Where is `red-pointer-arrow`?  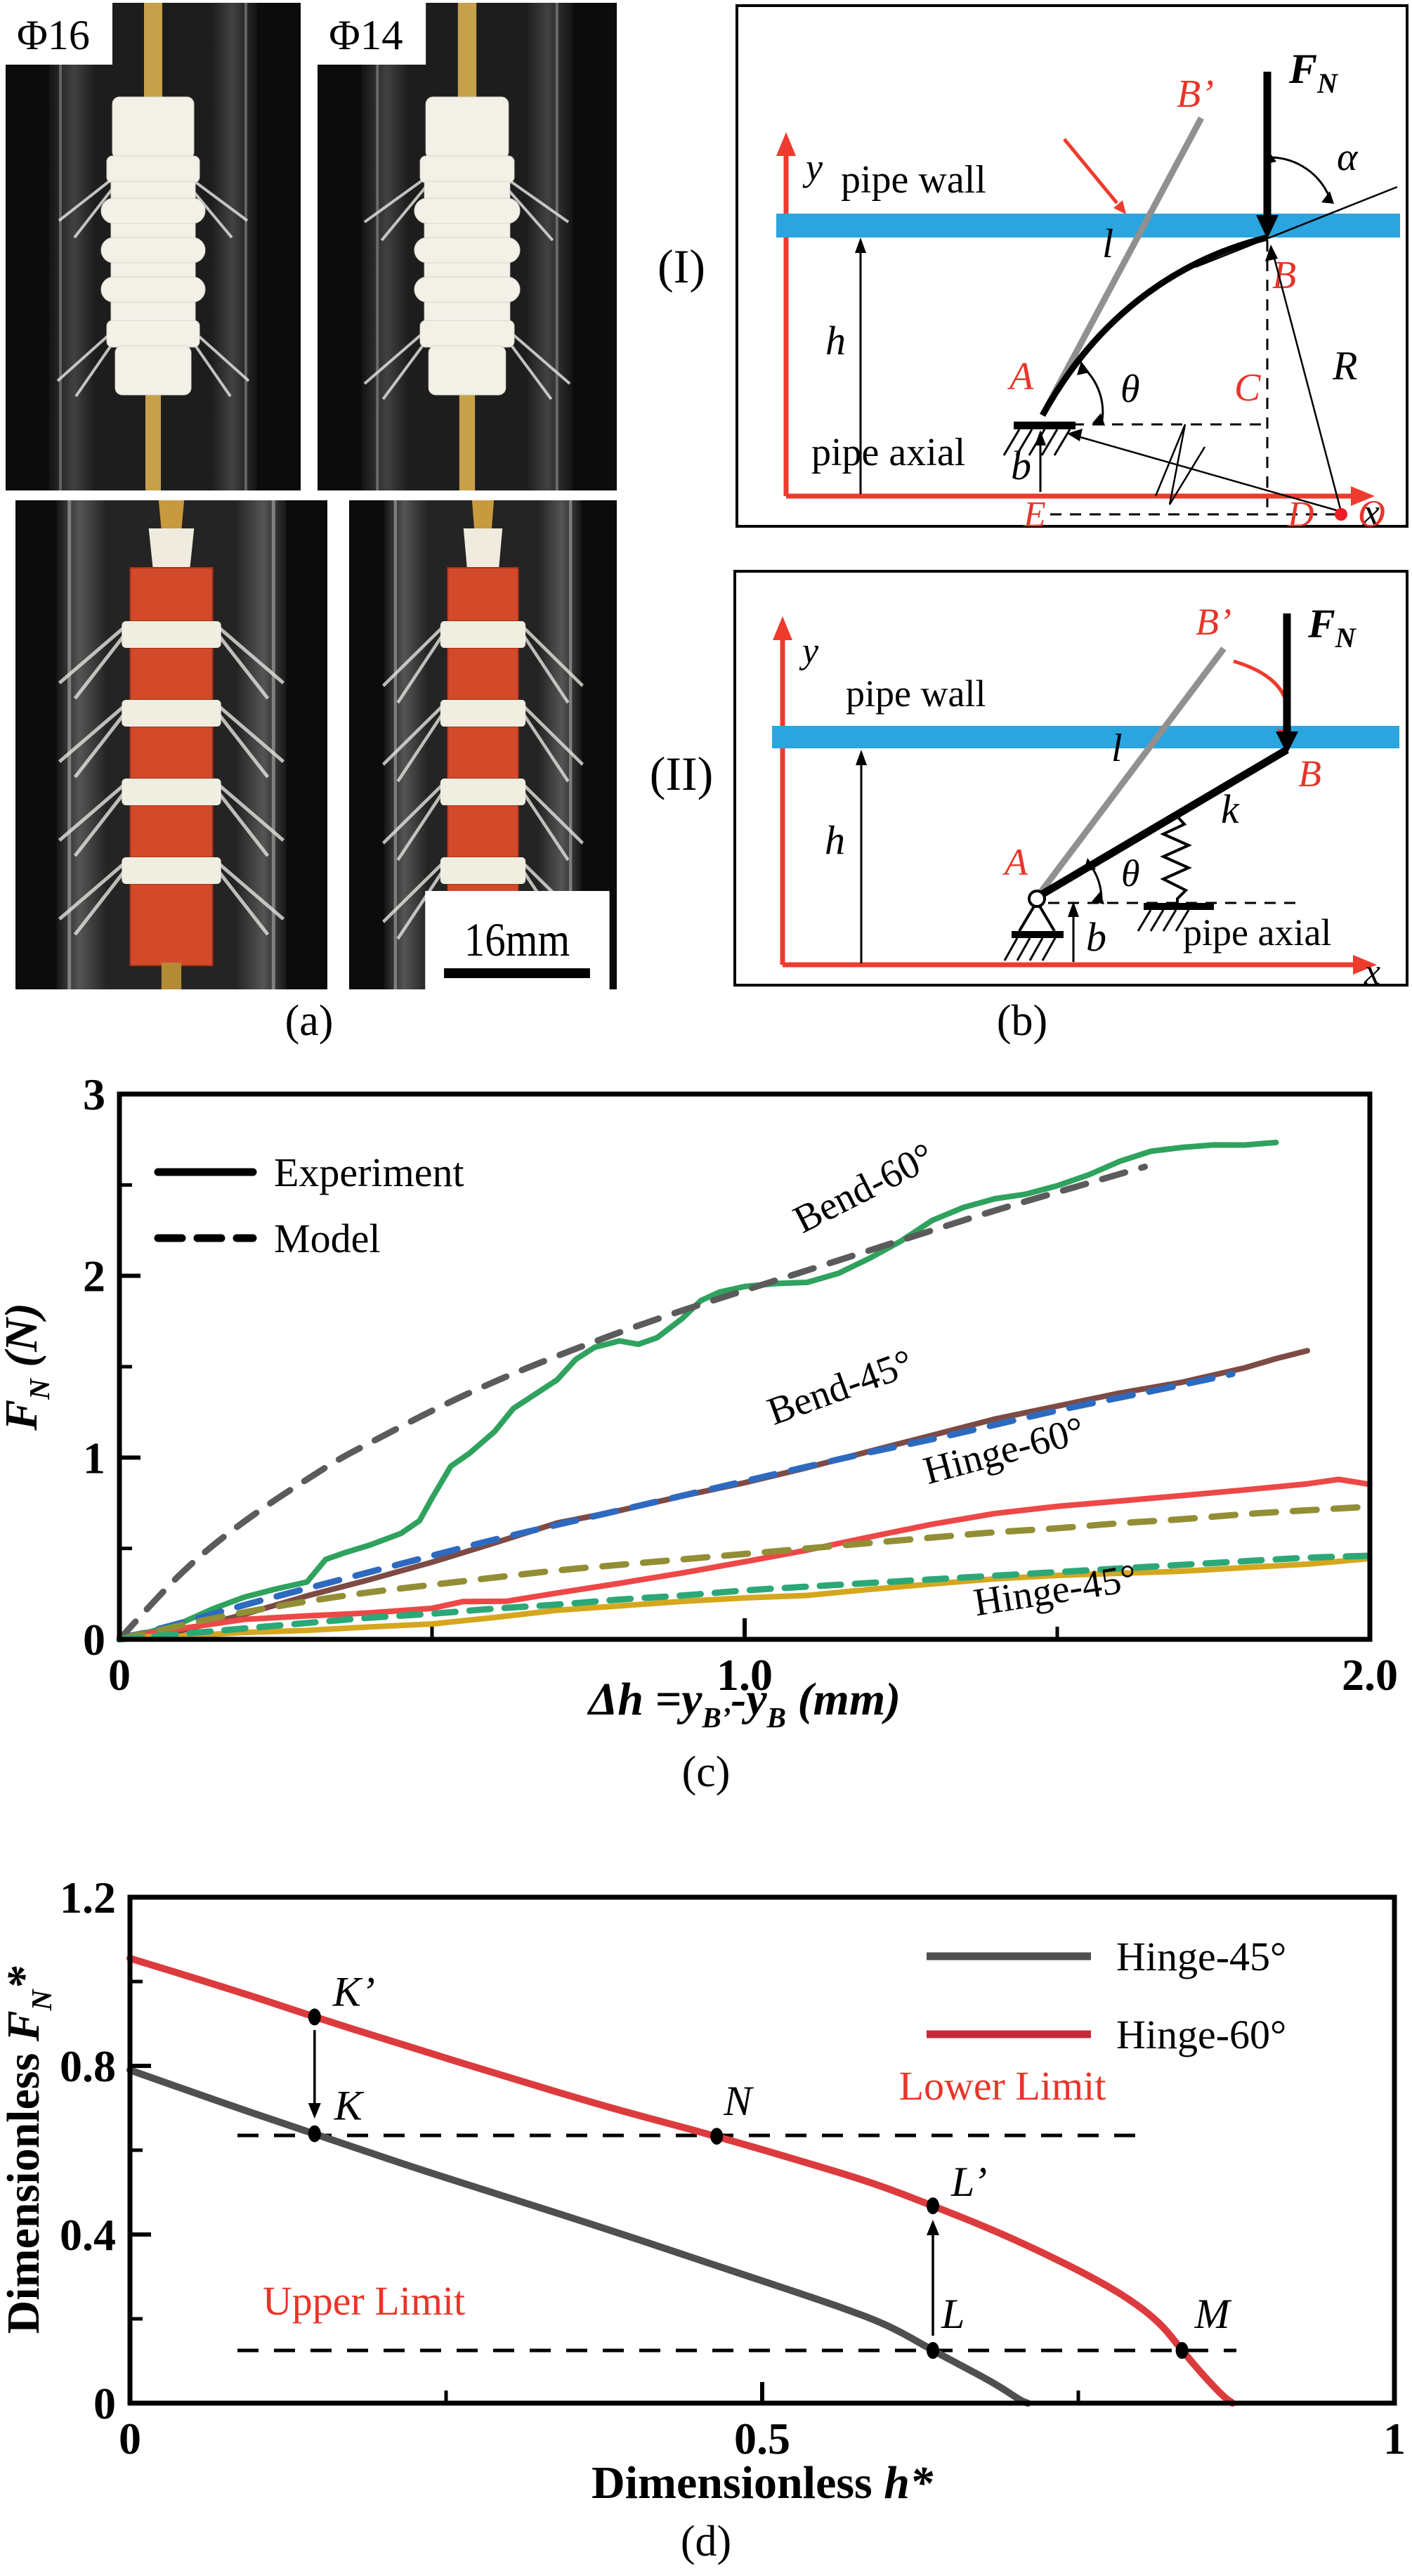 red-pointer-arrow is located at coordinates (1095, 176).